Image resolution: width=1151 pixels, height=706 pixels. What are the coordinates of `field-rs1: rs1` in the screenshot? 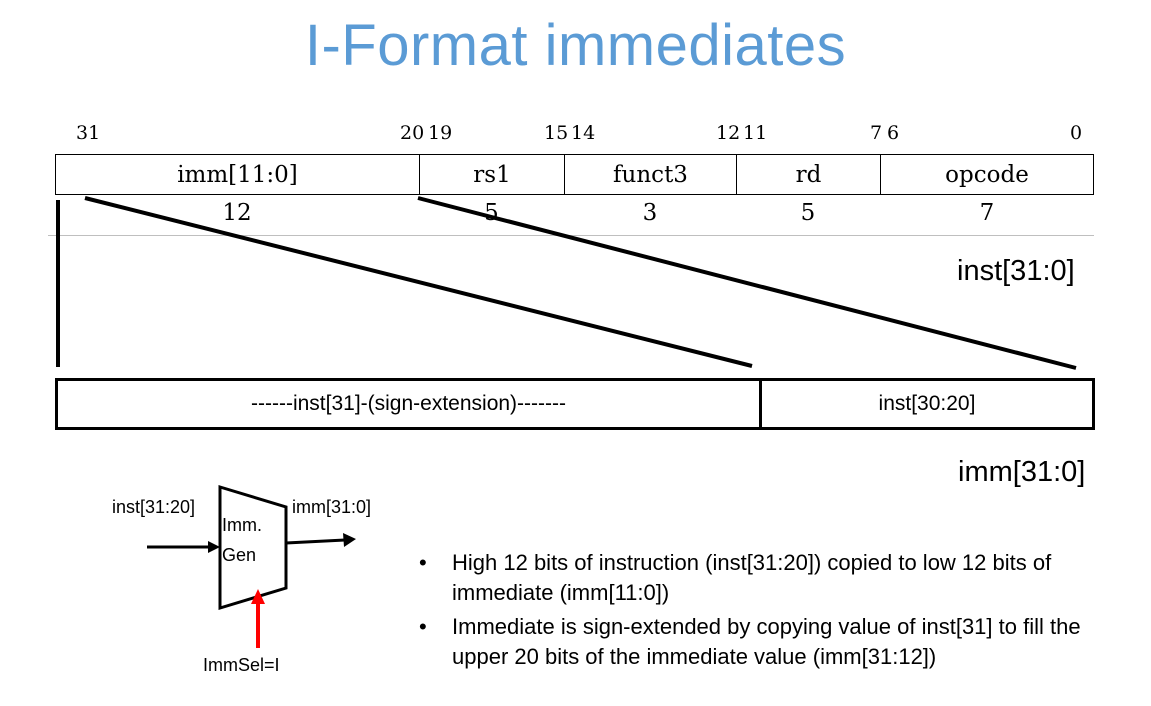 It's located at (492, 174).